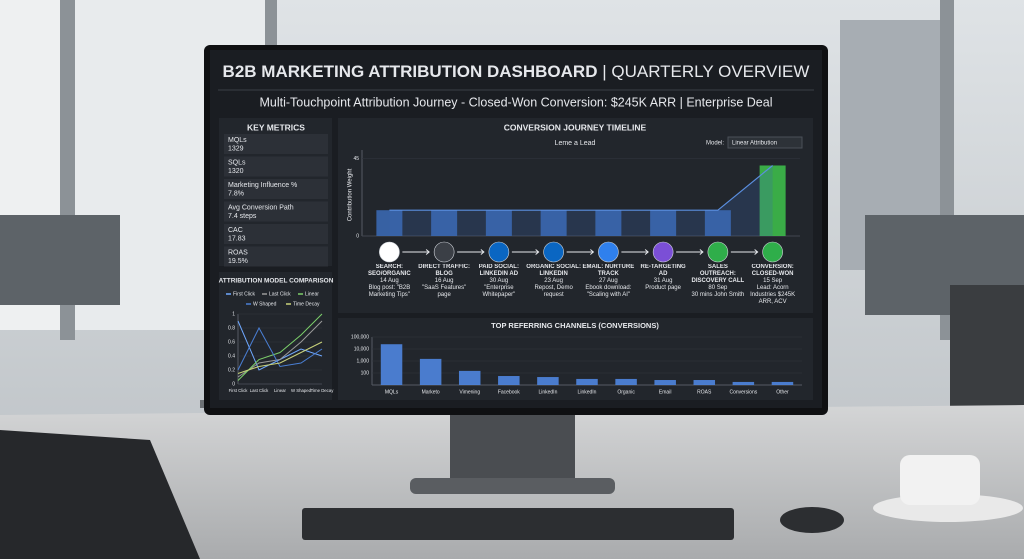 The height and width of the screenshot is (559, 1024). What do you see at coordinates (704, 392) in the screenshot?
I see `x-tick-label: ROAS` at bounding box center [704, 392].